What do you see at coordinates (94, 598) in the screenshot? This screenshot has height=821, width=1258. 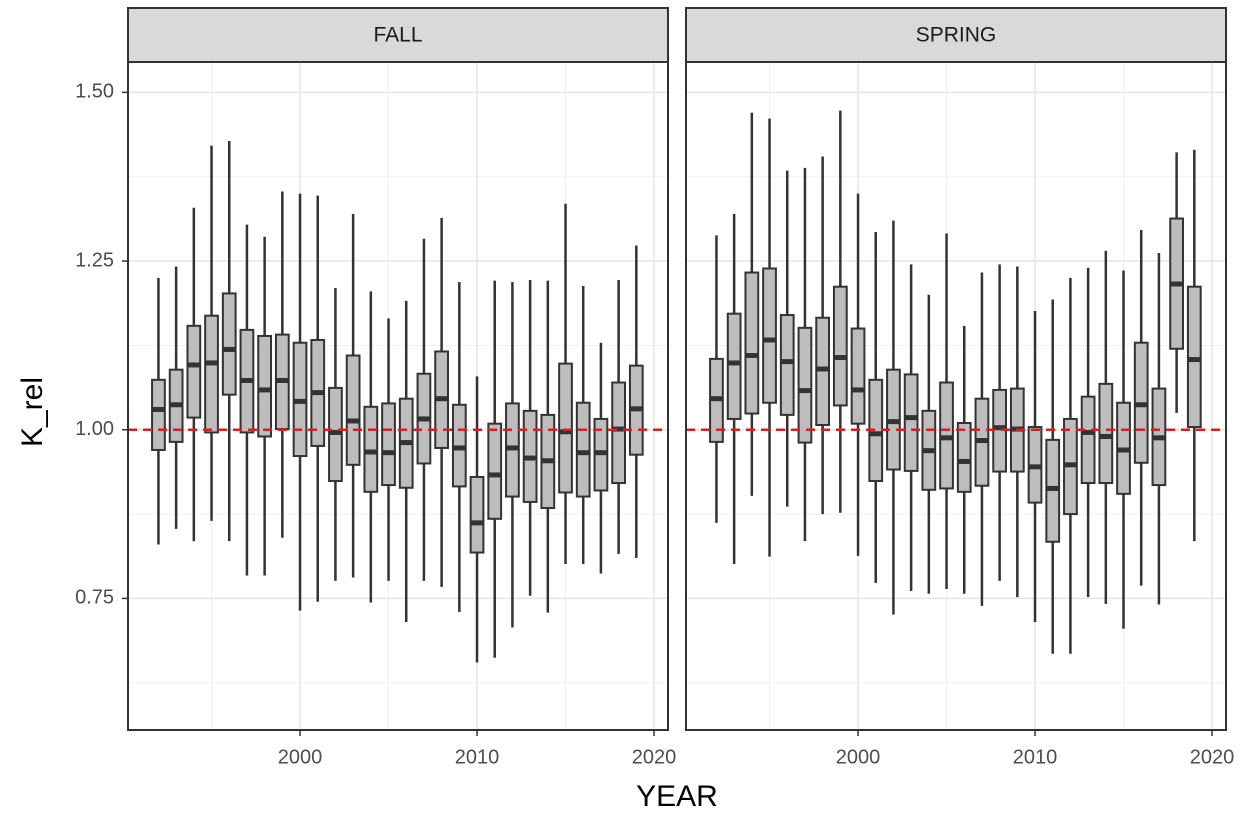 I see `y-tick-label: 0.75` at bounding box center [94, 598].